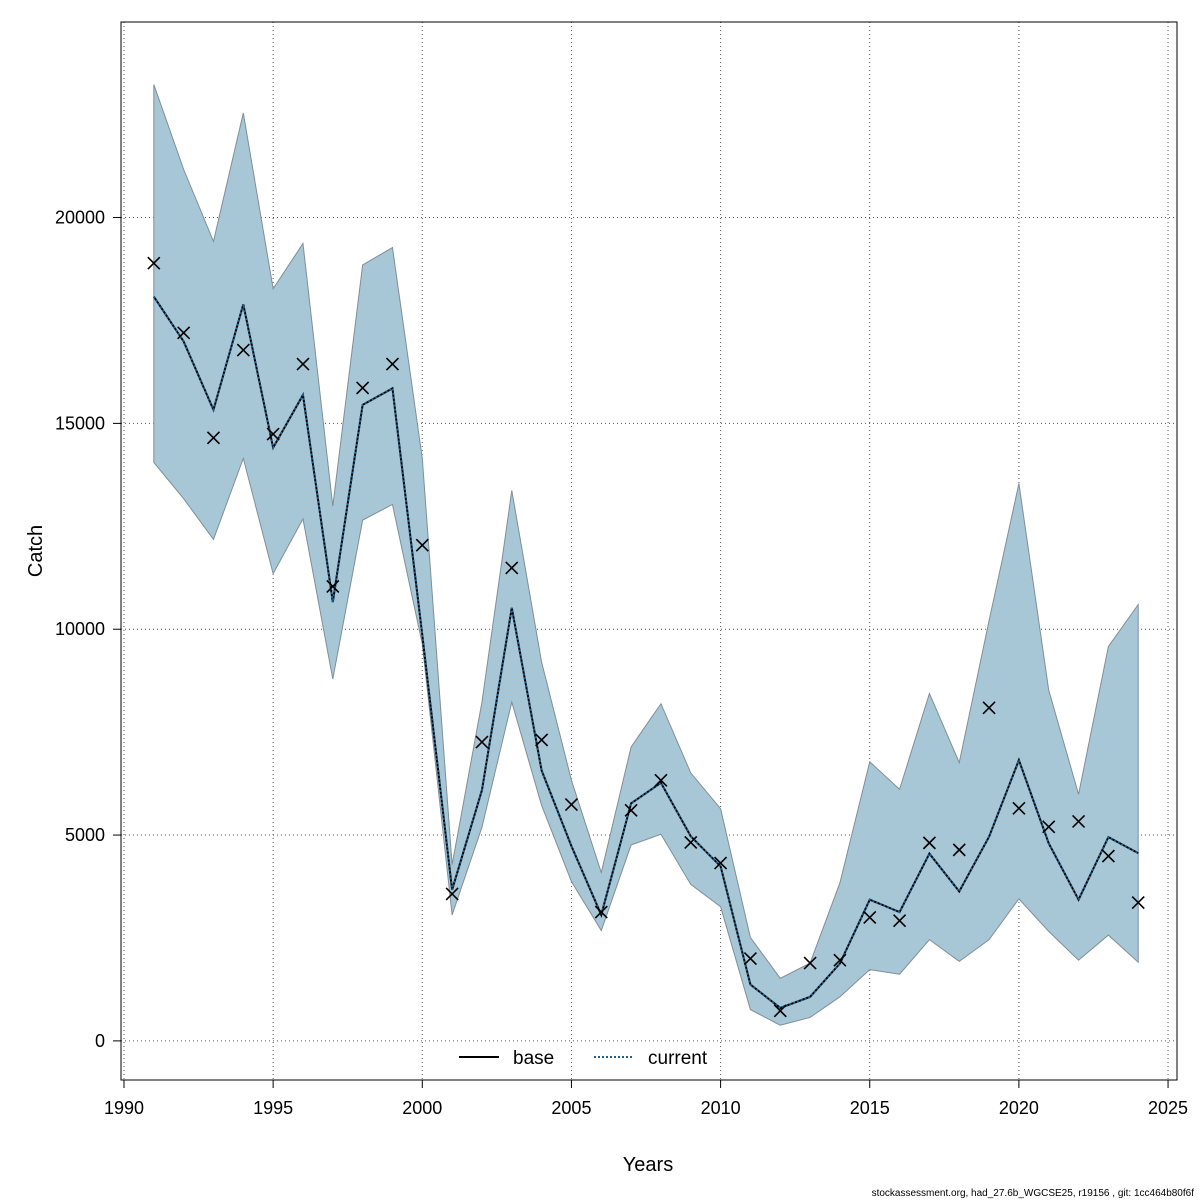 Image resolution: width=1200 pixels, height=1200 pixels. Describe the element at coordinates (80, 218) in the screenshot. I see `y-tick-label-20000: 20000` at that location.